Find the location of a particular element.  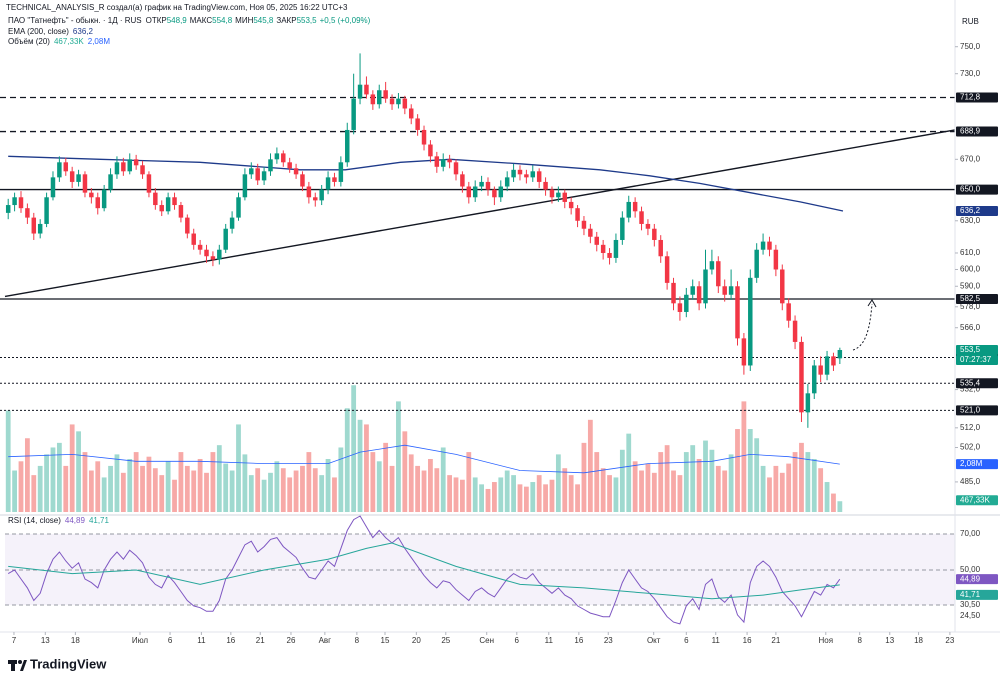

x-tick-label: 15 is located at coordinates (385, 640).